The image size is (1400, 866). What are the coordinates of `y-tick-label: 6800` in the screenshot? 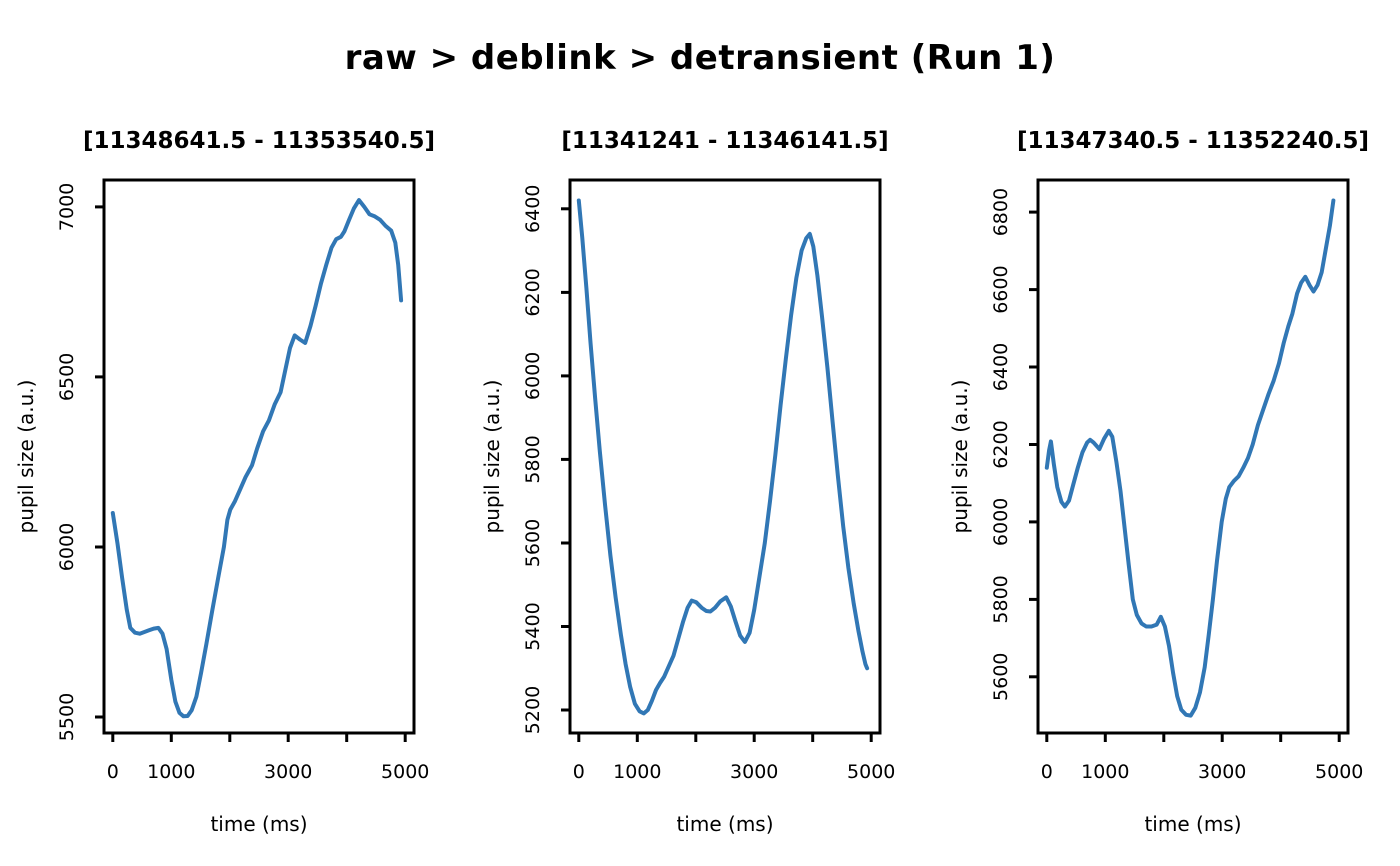 It's located at (1001, 212).